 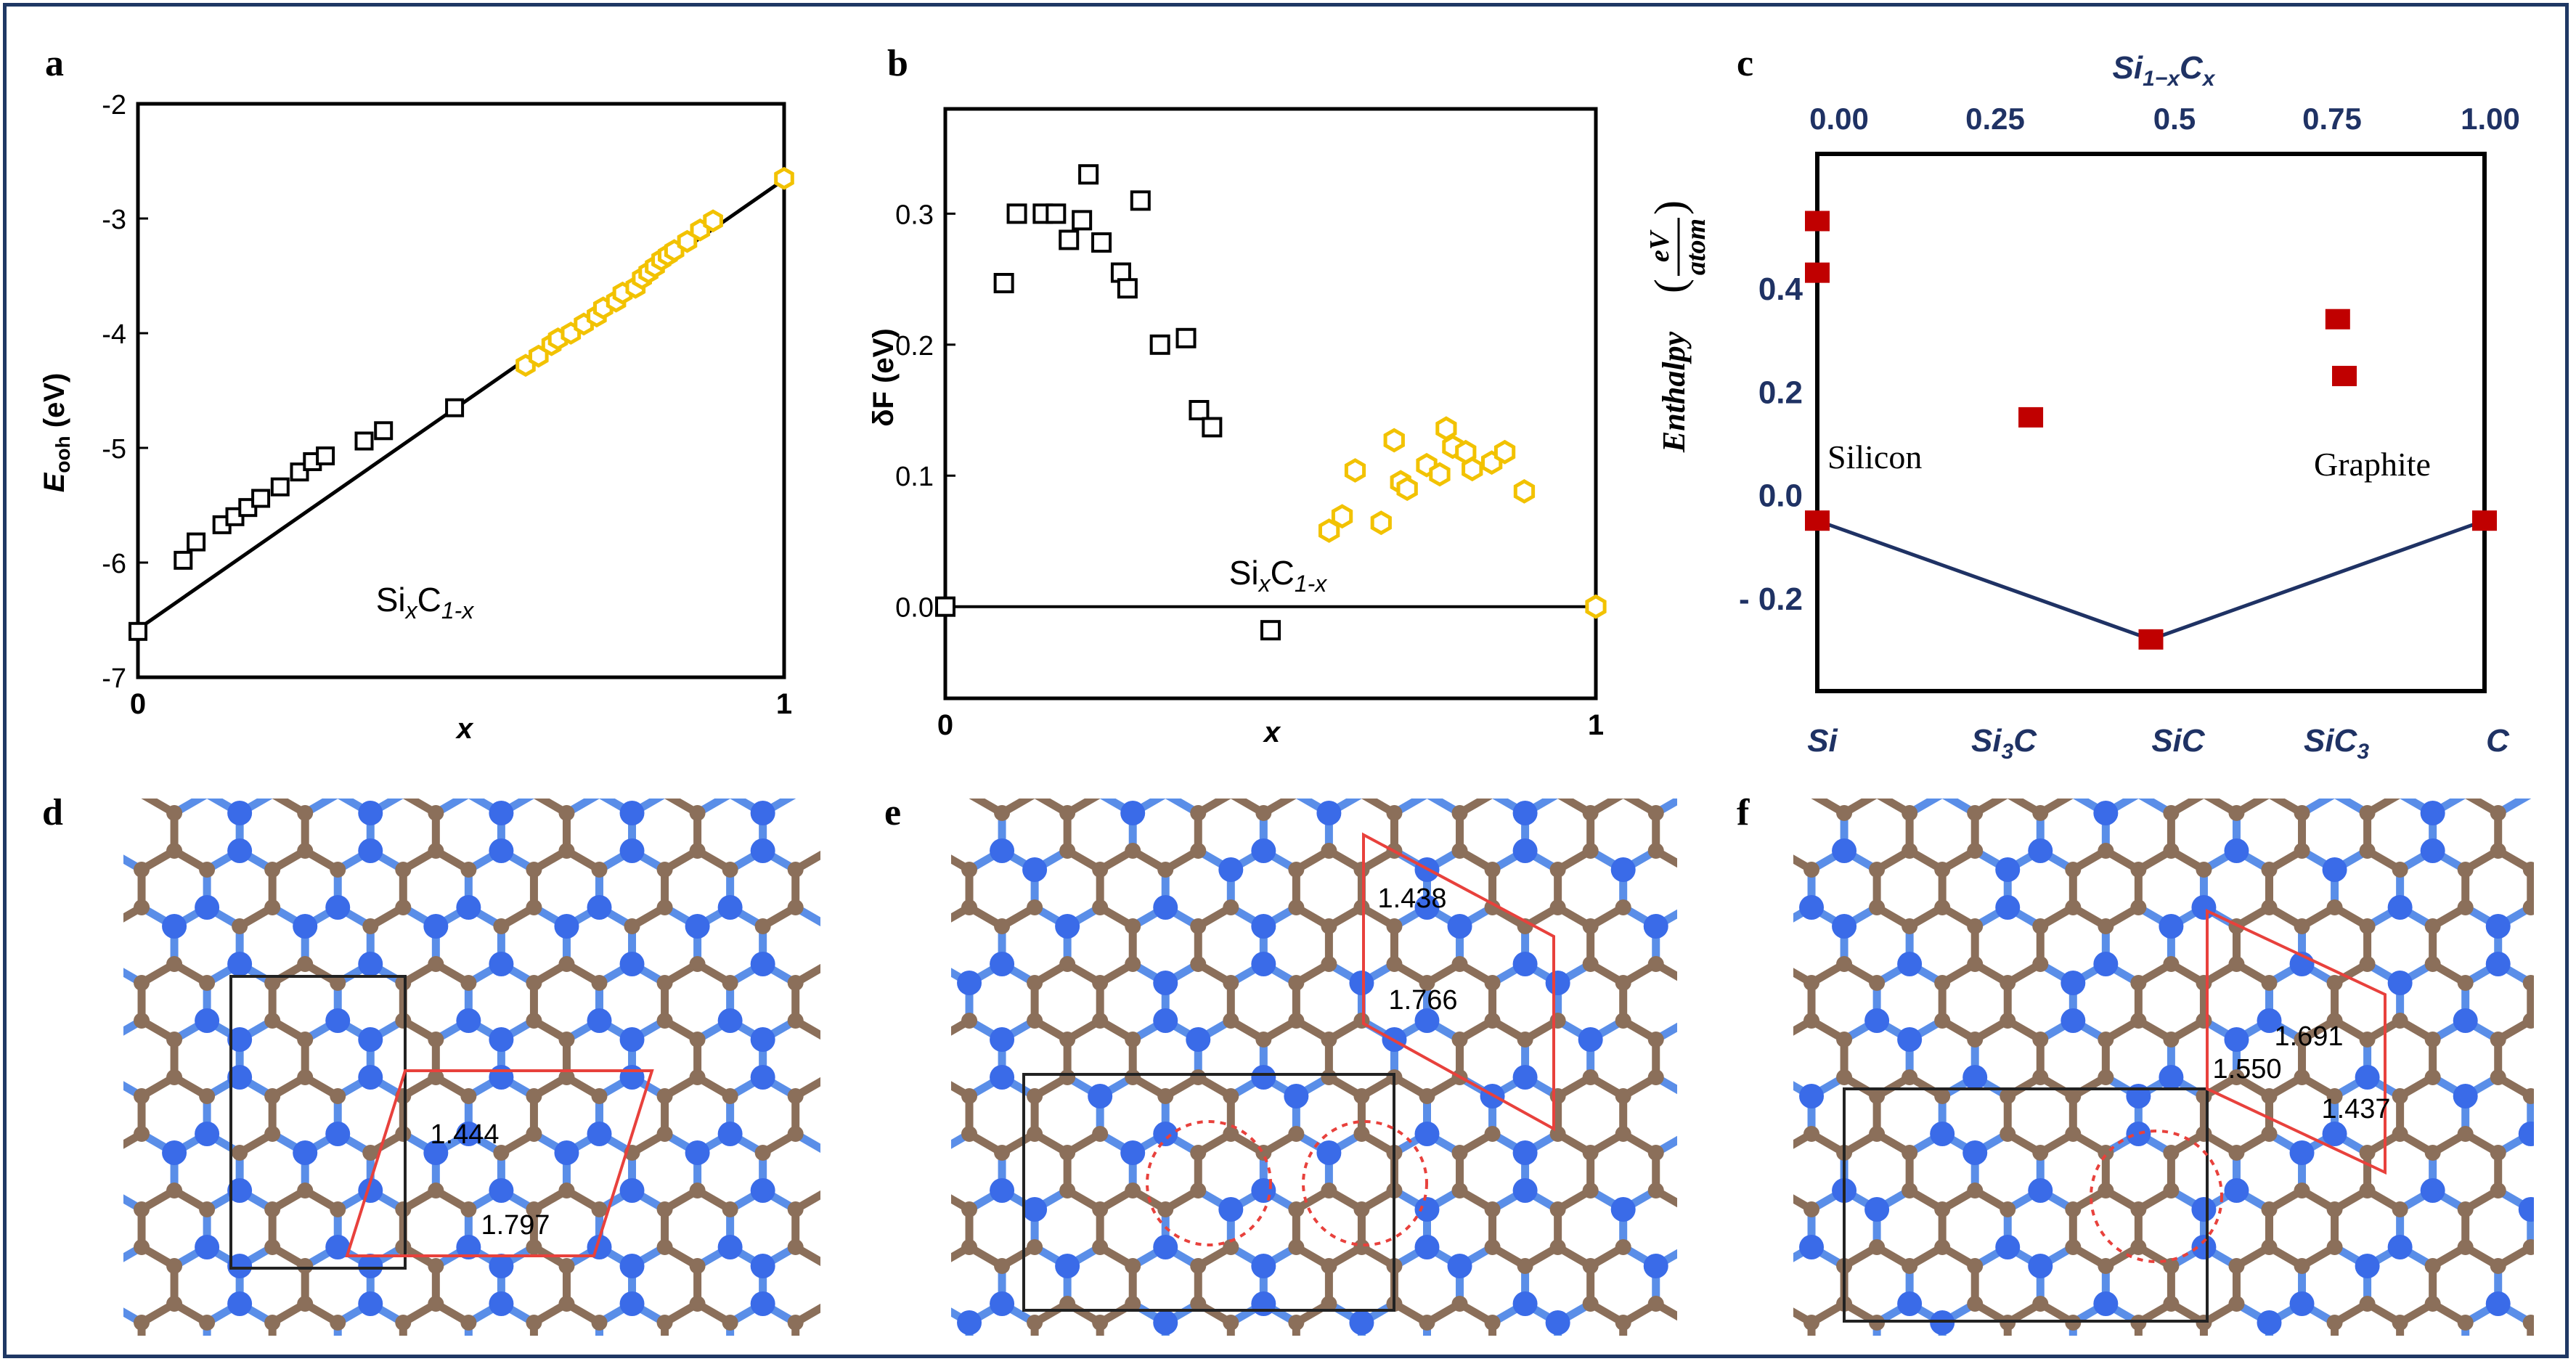 I want to click on chart-c-category-label: SiC, so click(x=2178, y=741).